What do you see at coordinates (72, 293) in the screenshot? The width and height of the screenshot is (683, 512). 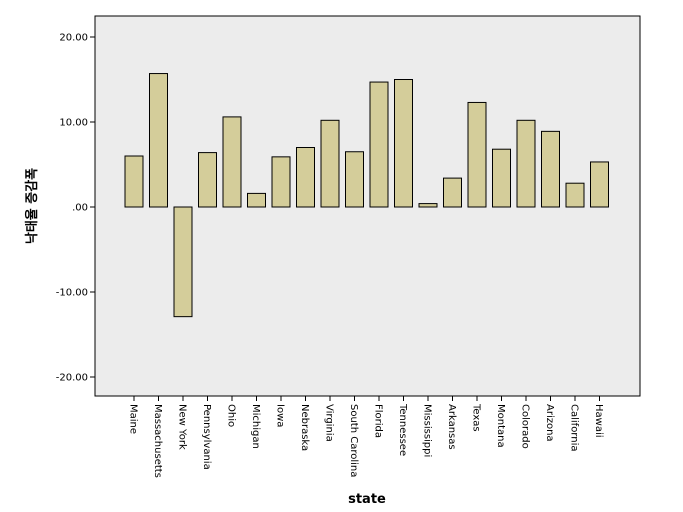 I see `y-tick-label: -10.00` at bounding box center [72, 293].